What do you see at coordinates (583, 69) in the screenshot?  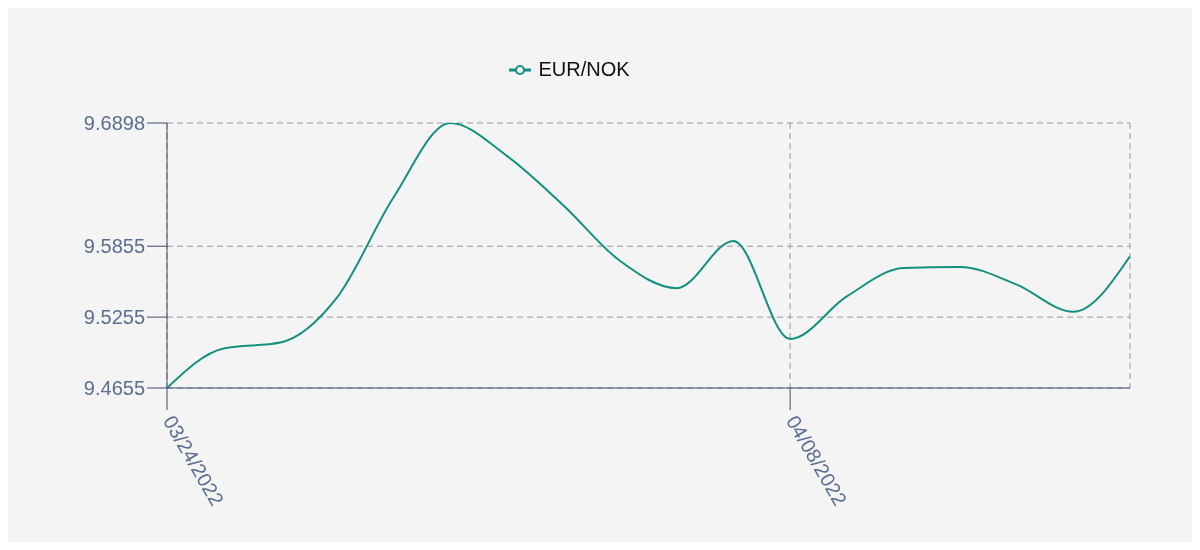 I see `legend-label: EUR/NOK` at bounding box center [583, 69].